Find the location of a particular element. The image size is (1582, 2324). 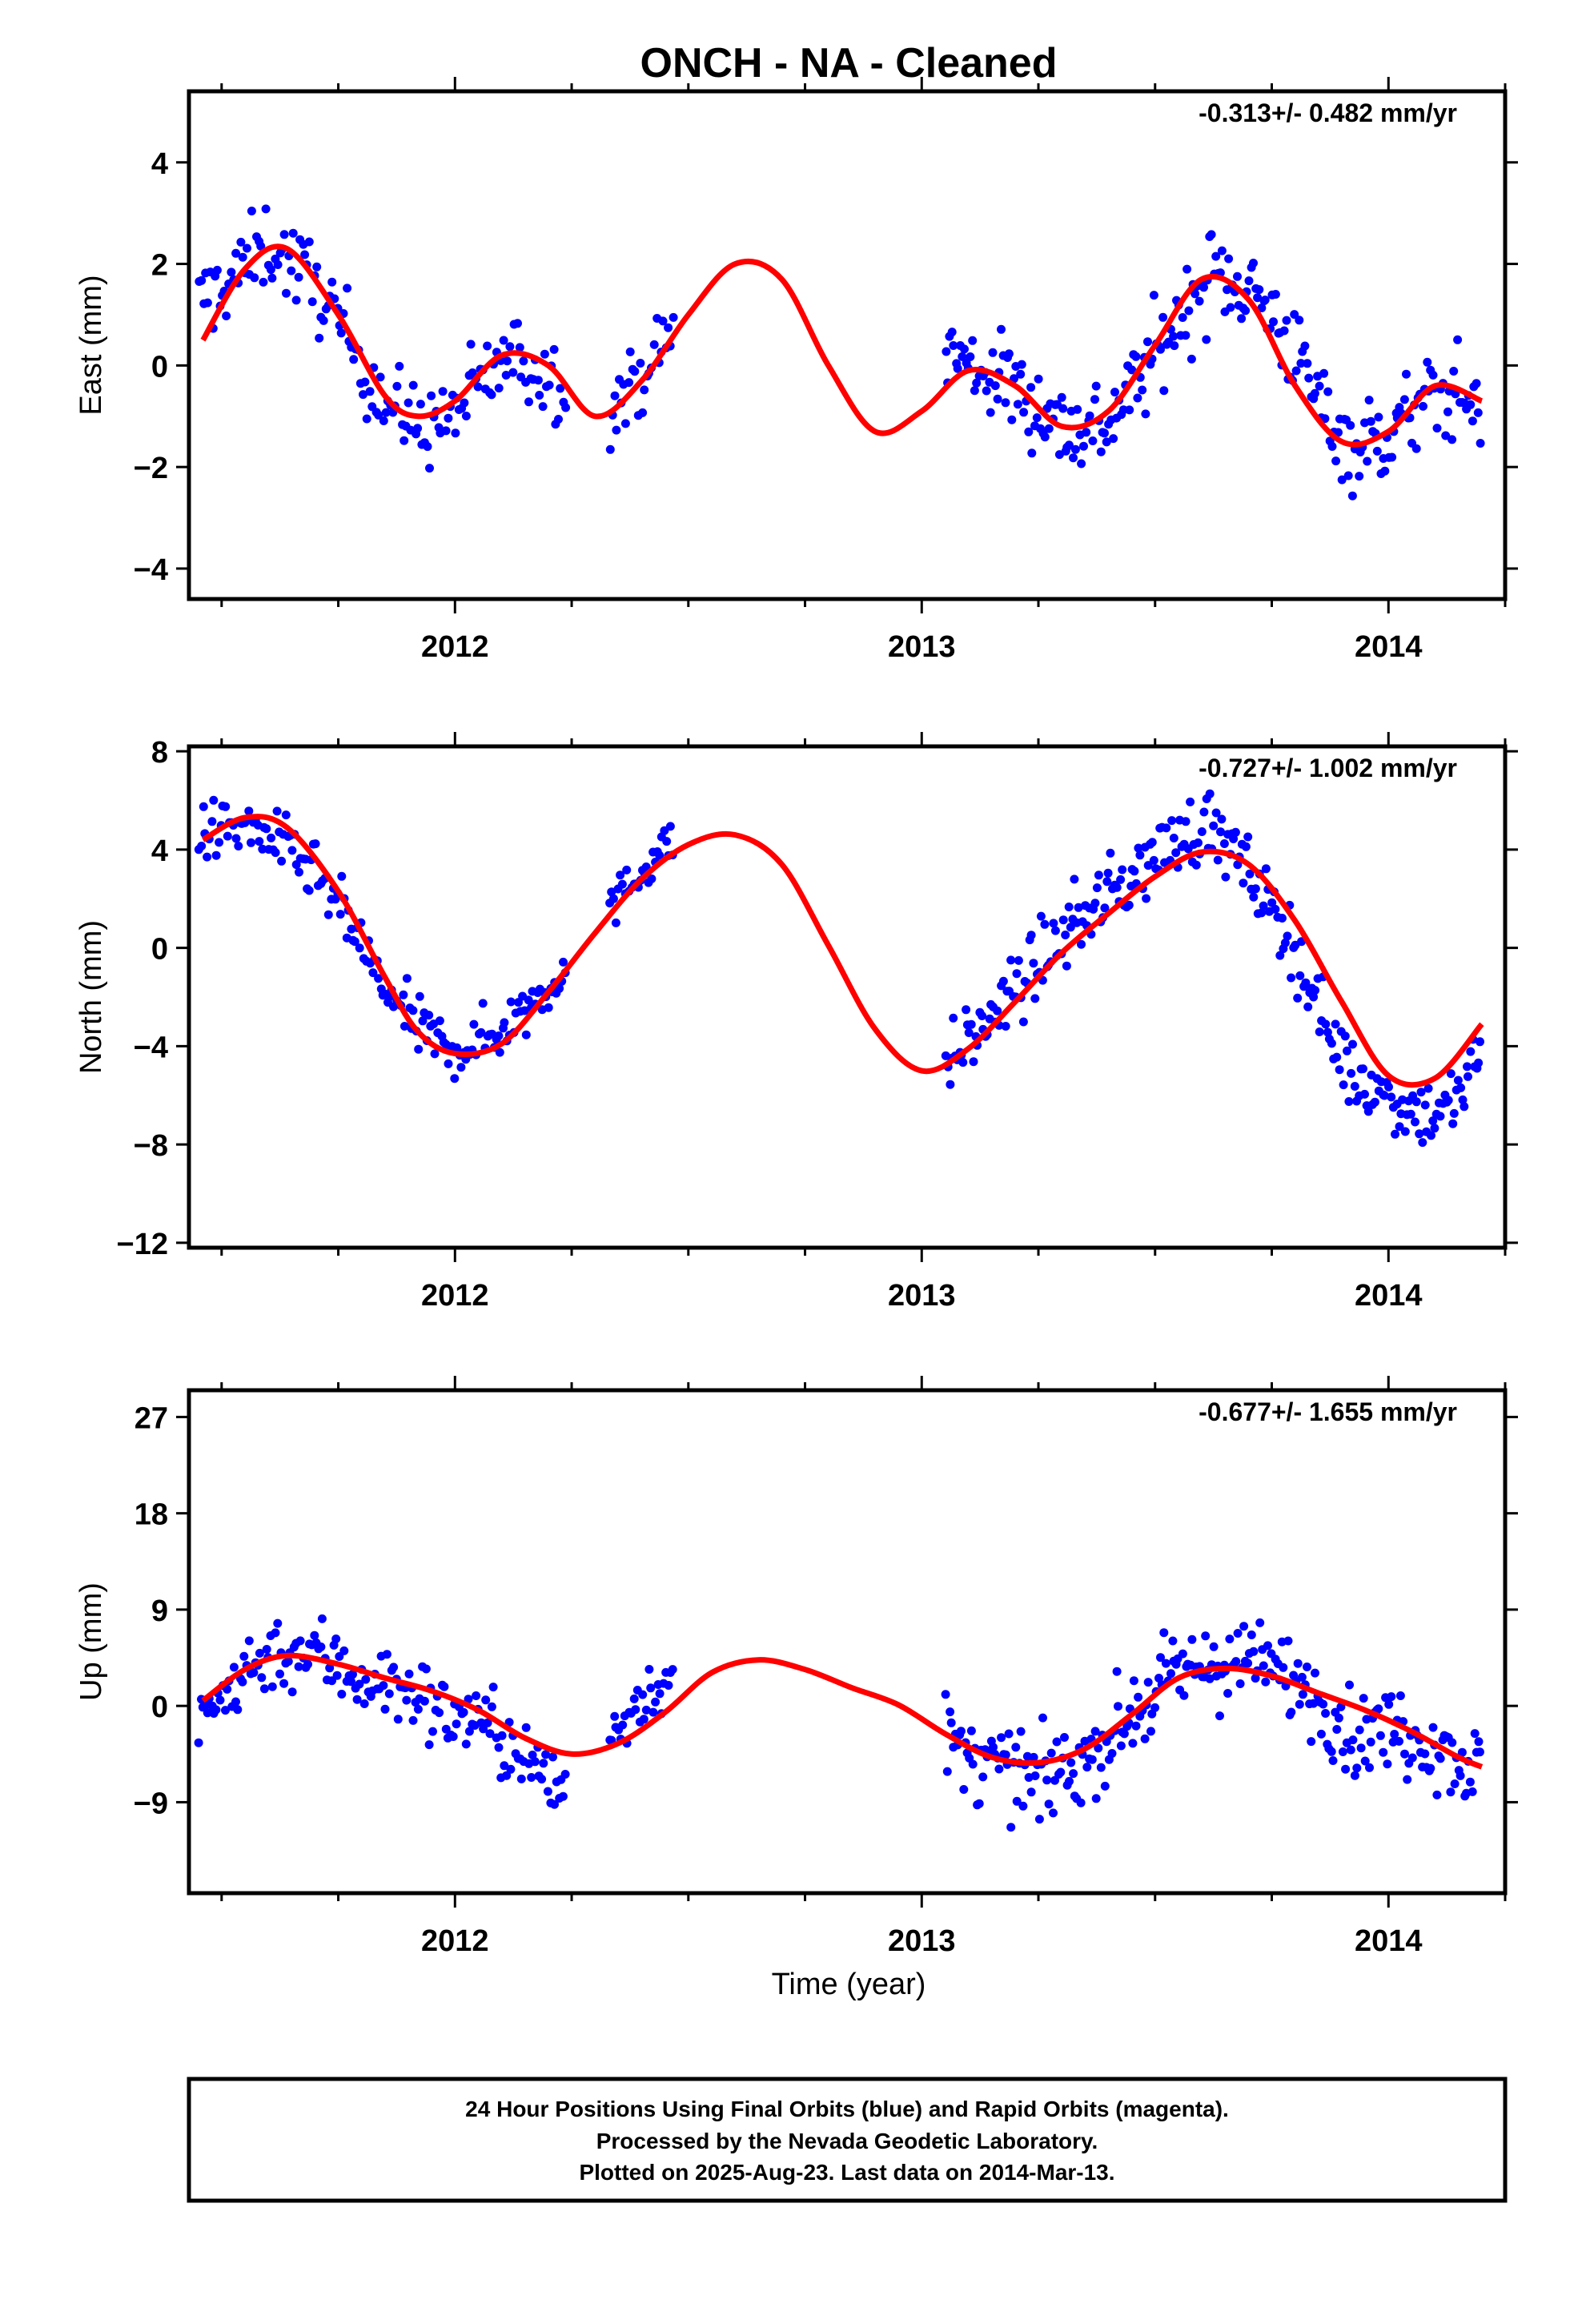

x-tick-label: 2014 is located at coordinates (1389, 647).